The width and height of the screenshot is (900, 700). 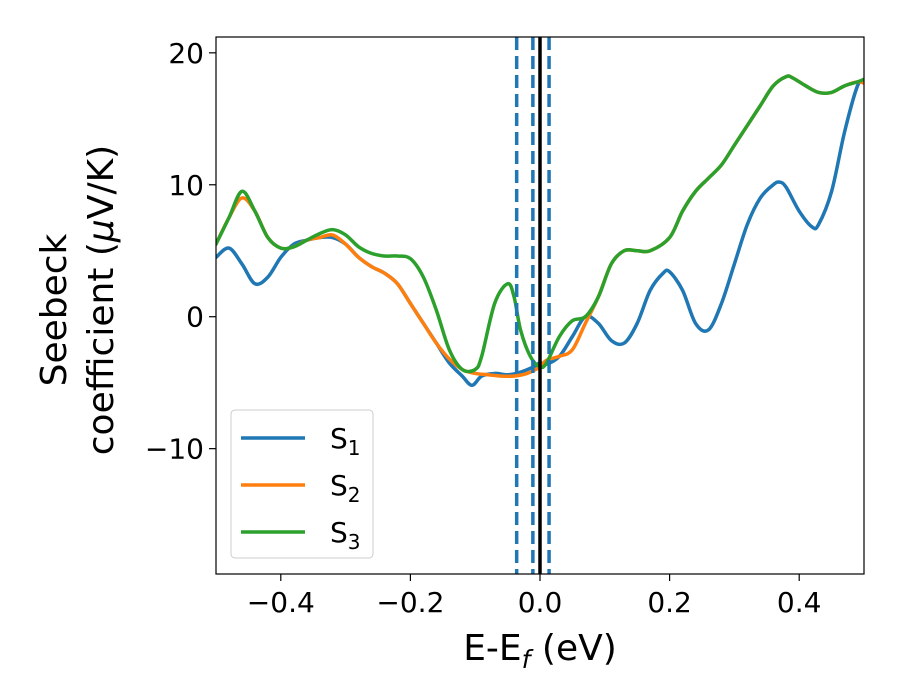 I want to click on legend-label-s3: S3, so click(x=345, y=535).